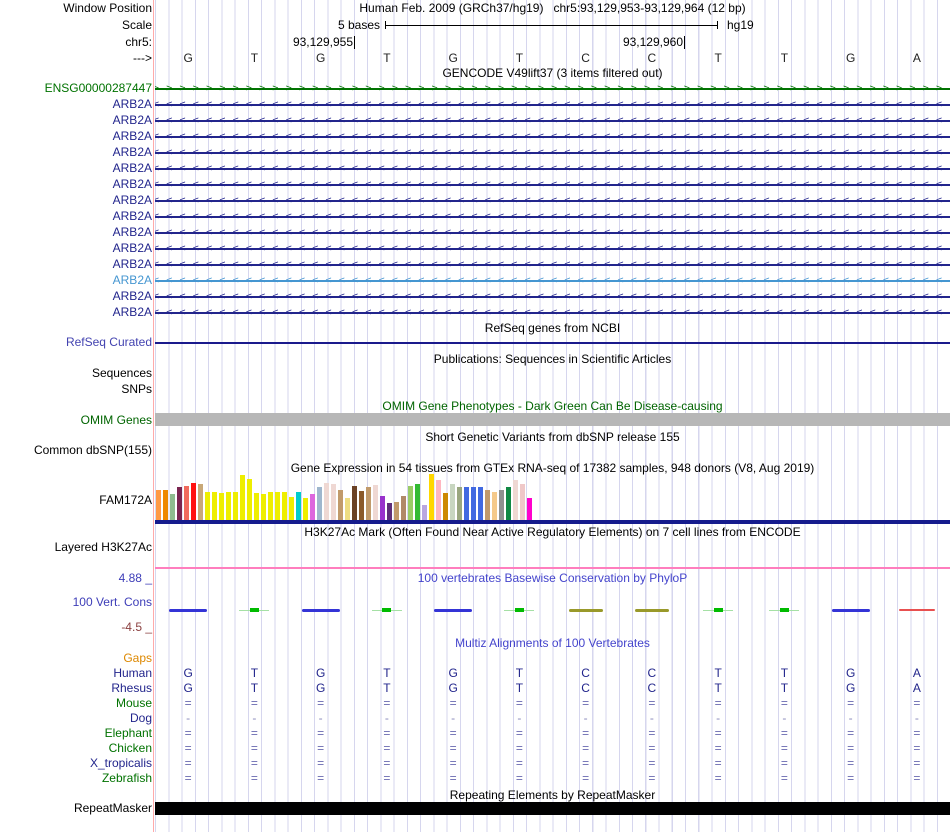 This screenshot has height=832, width=950. What do you see at coordinates (130, 748) in the screenshot?
I see `species-label-chicken: Chicken` at bounding box center [130, 748].